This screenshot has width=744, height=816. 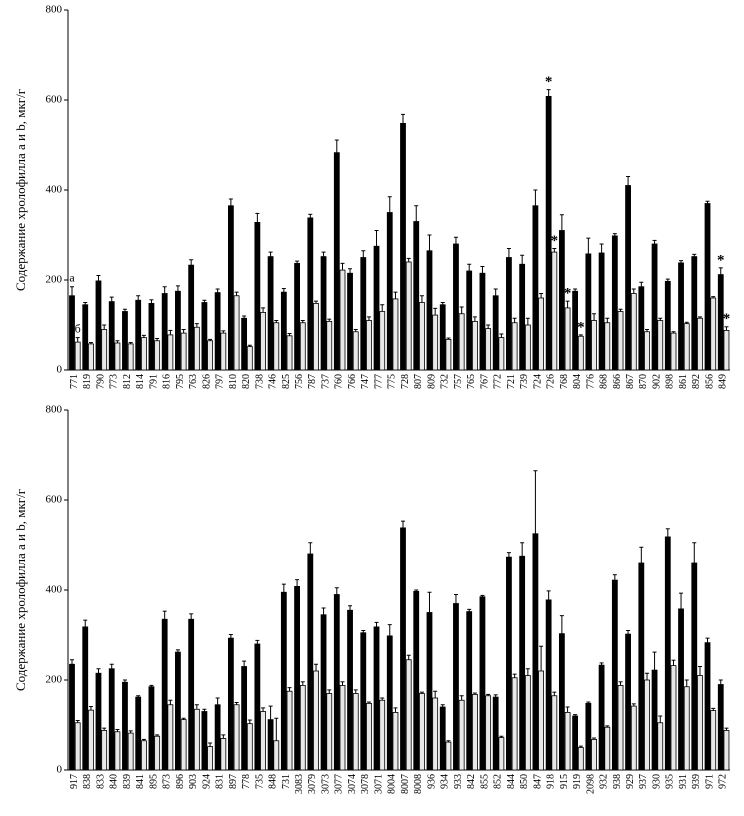 What do you see at coordinates (54, 500) in the screenshot?
I see `y-tick-label: 600` at bounding box center [54, 500].